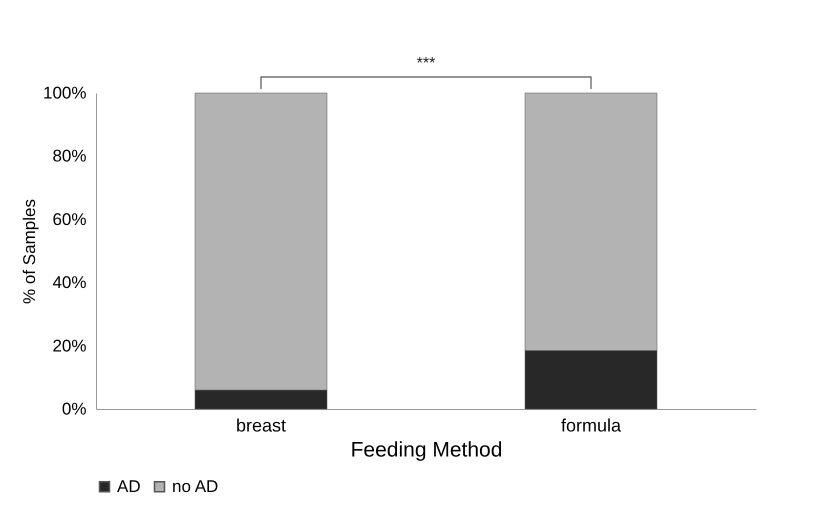  What do you see at coordinates (69, 282) in the screenshot?
I see `y-tick-label: 40%` at bounding box center [69, 282].